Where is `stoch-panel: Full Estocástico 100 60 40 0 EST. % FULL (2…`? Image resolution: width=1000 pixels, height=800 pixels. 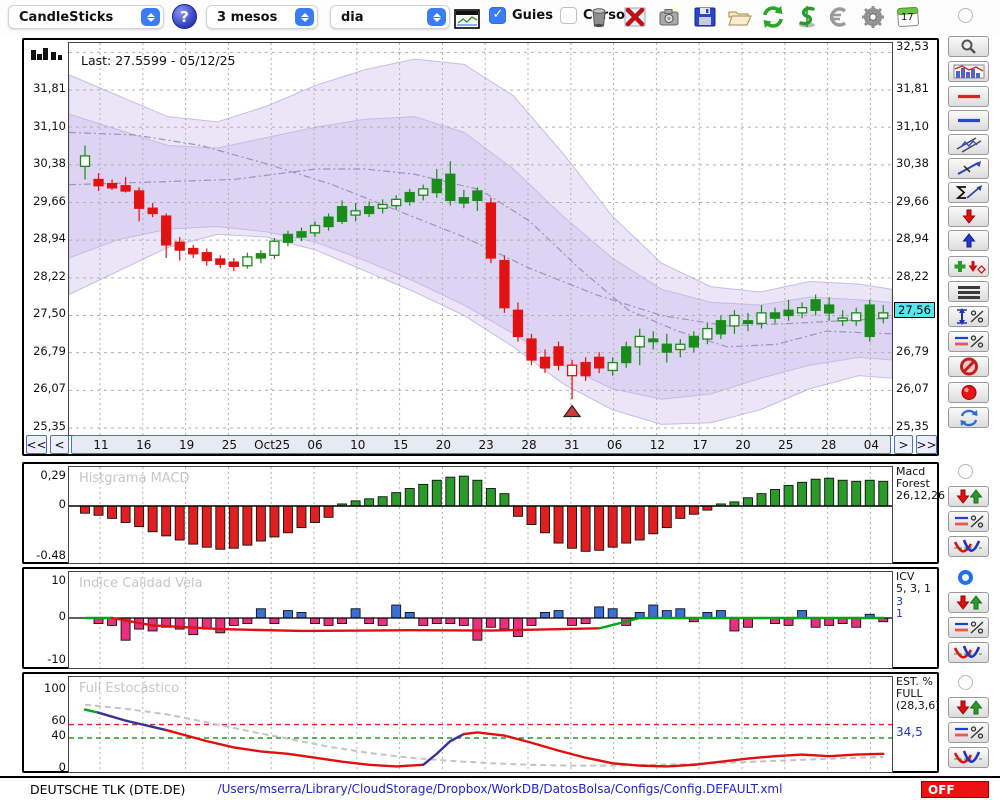 stoch-panel: Full Estocástico 100 60 40 0 EST. % FULL (2… is located at coordinates (481, 723).